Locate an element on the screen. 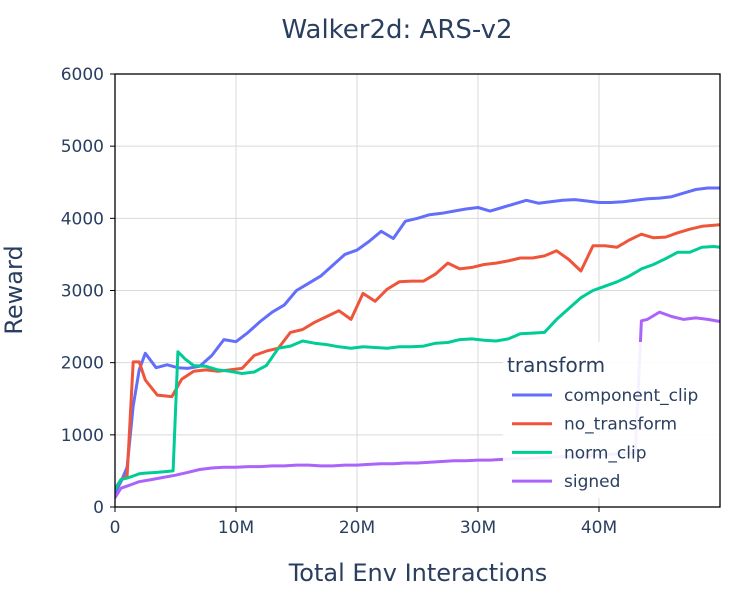 This screenshot has height=600, width=750. legend-label: no_transform is located at coordinates (620, 425).